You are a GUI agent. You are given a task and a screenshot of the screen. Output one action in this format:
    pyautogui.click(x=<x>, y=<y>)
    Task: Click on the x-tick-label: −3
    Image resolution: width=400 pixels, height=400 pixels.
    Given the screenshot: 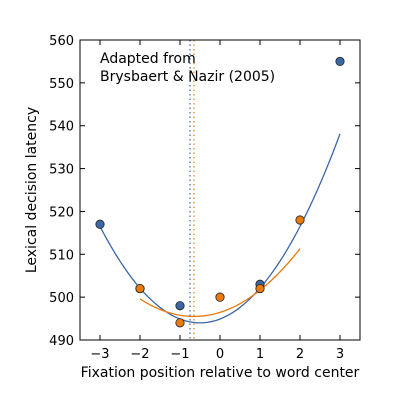 What is the action you would take?
    pyautogui.click(x=99, y=354)
    